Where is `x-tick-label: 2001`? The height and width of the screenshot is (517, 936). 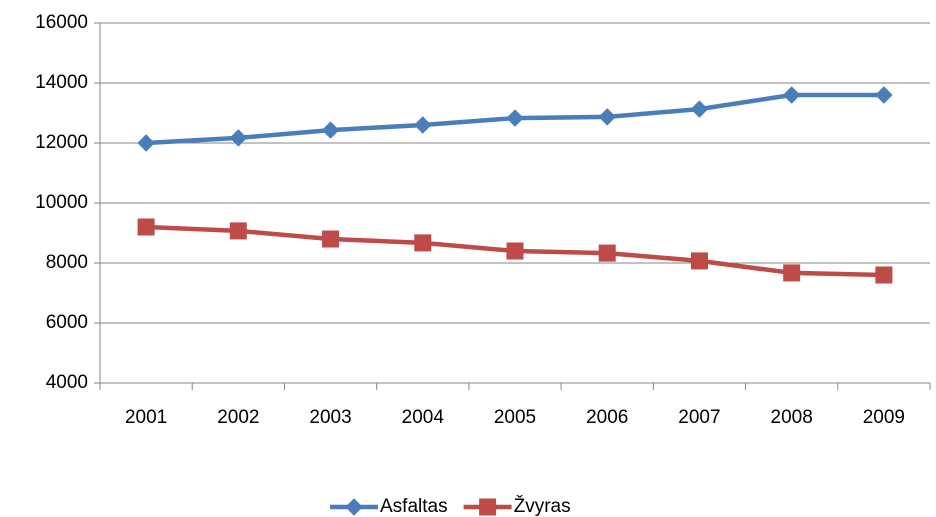
x-tick-label: 2001 is located at coordinates (146, 417).